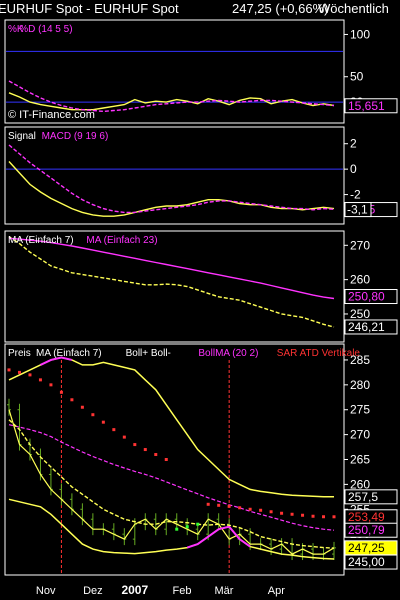  Describe the element at coordinates (360, 280) in the screenshot. I see `ma-axis-label-1: 260` at that location.